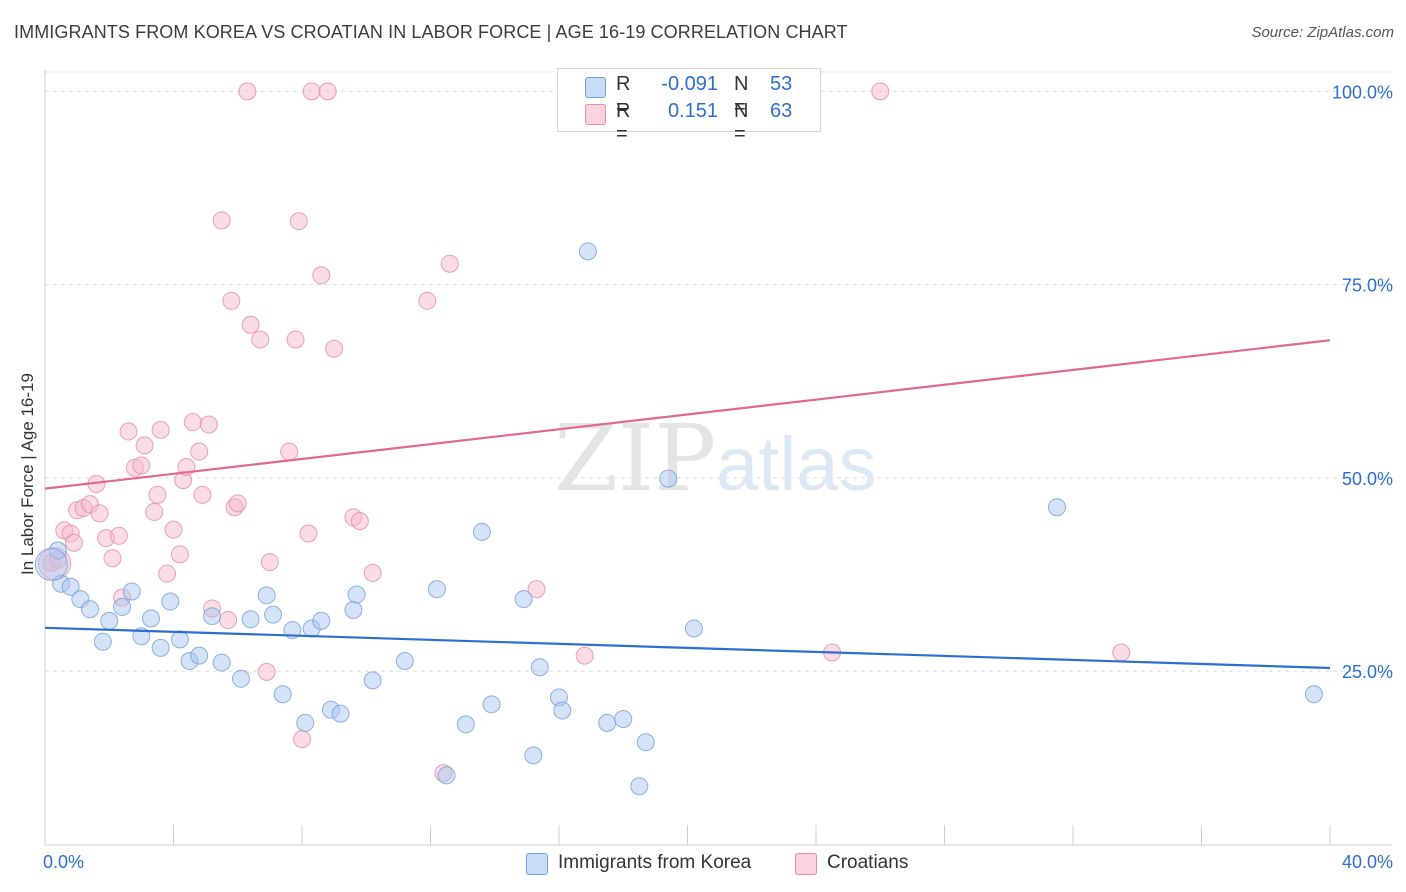  Describe the element at coordinates (868, 862) in the screenshot. I see `legend-label-croatian: Croatians` at that location.